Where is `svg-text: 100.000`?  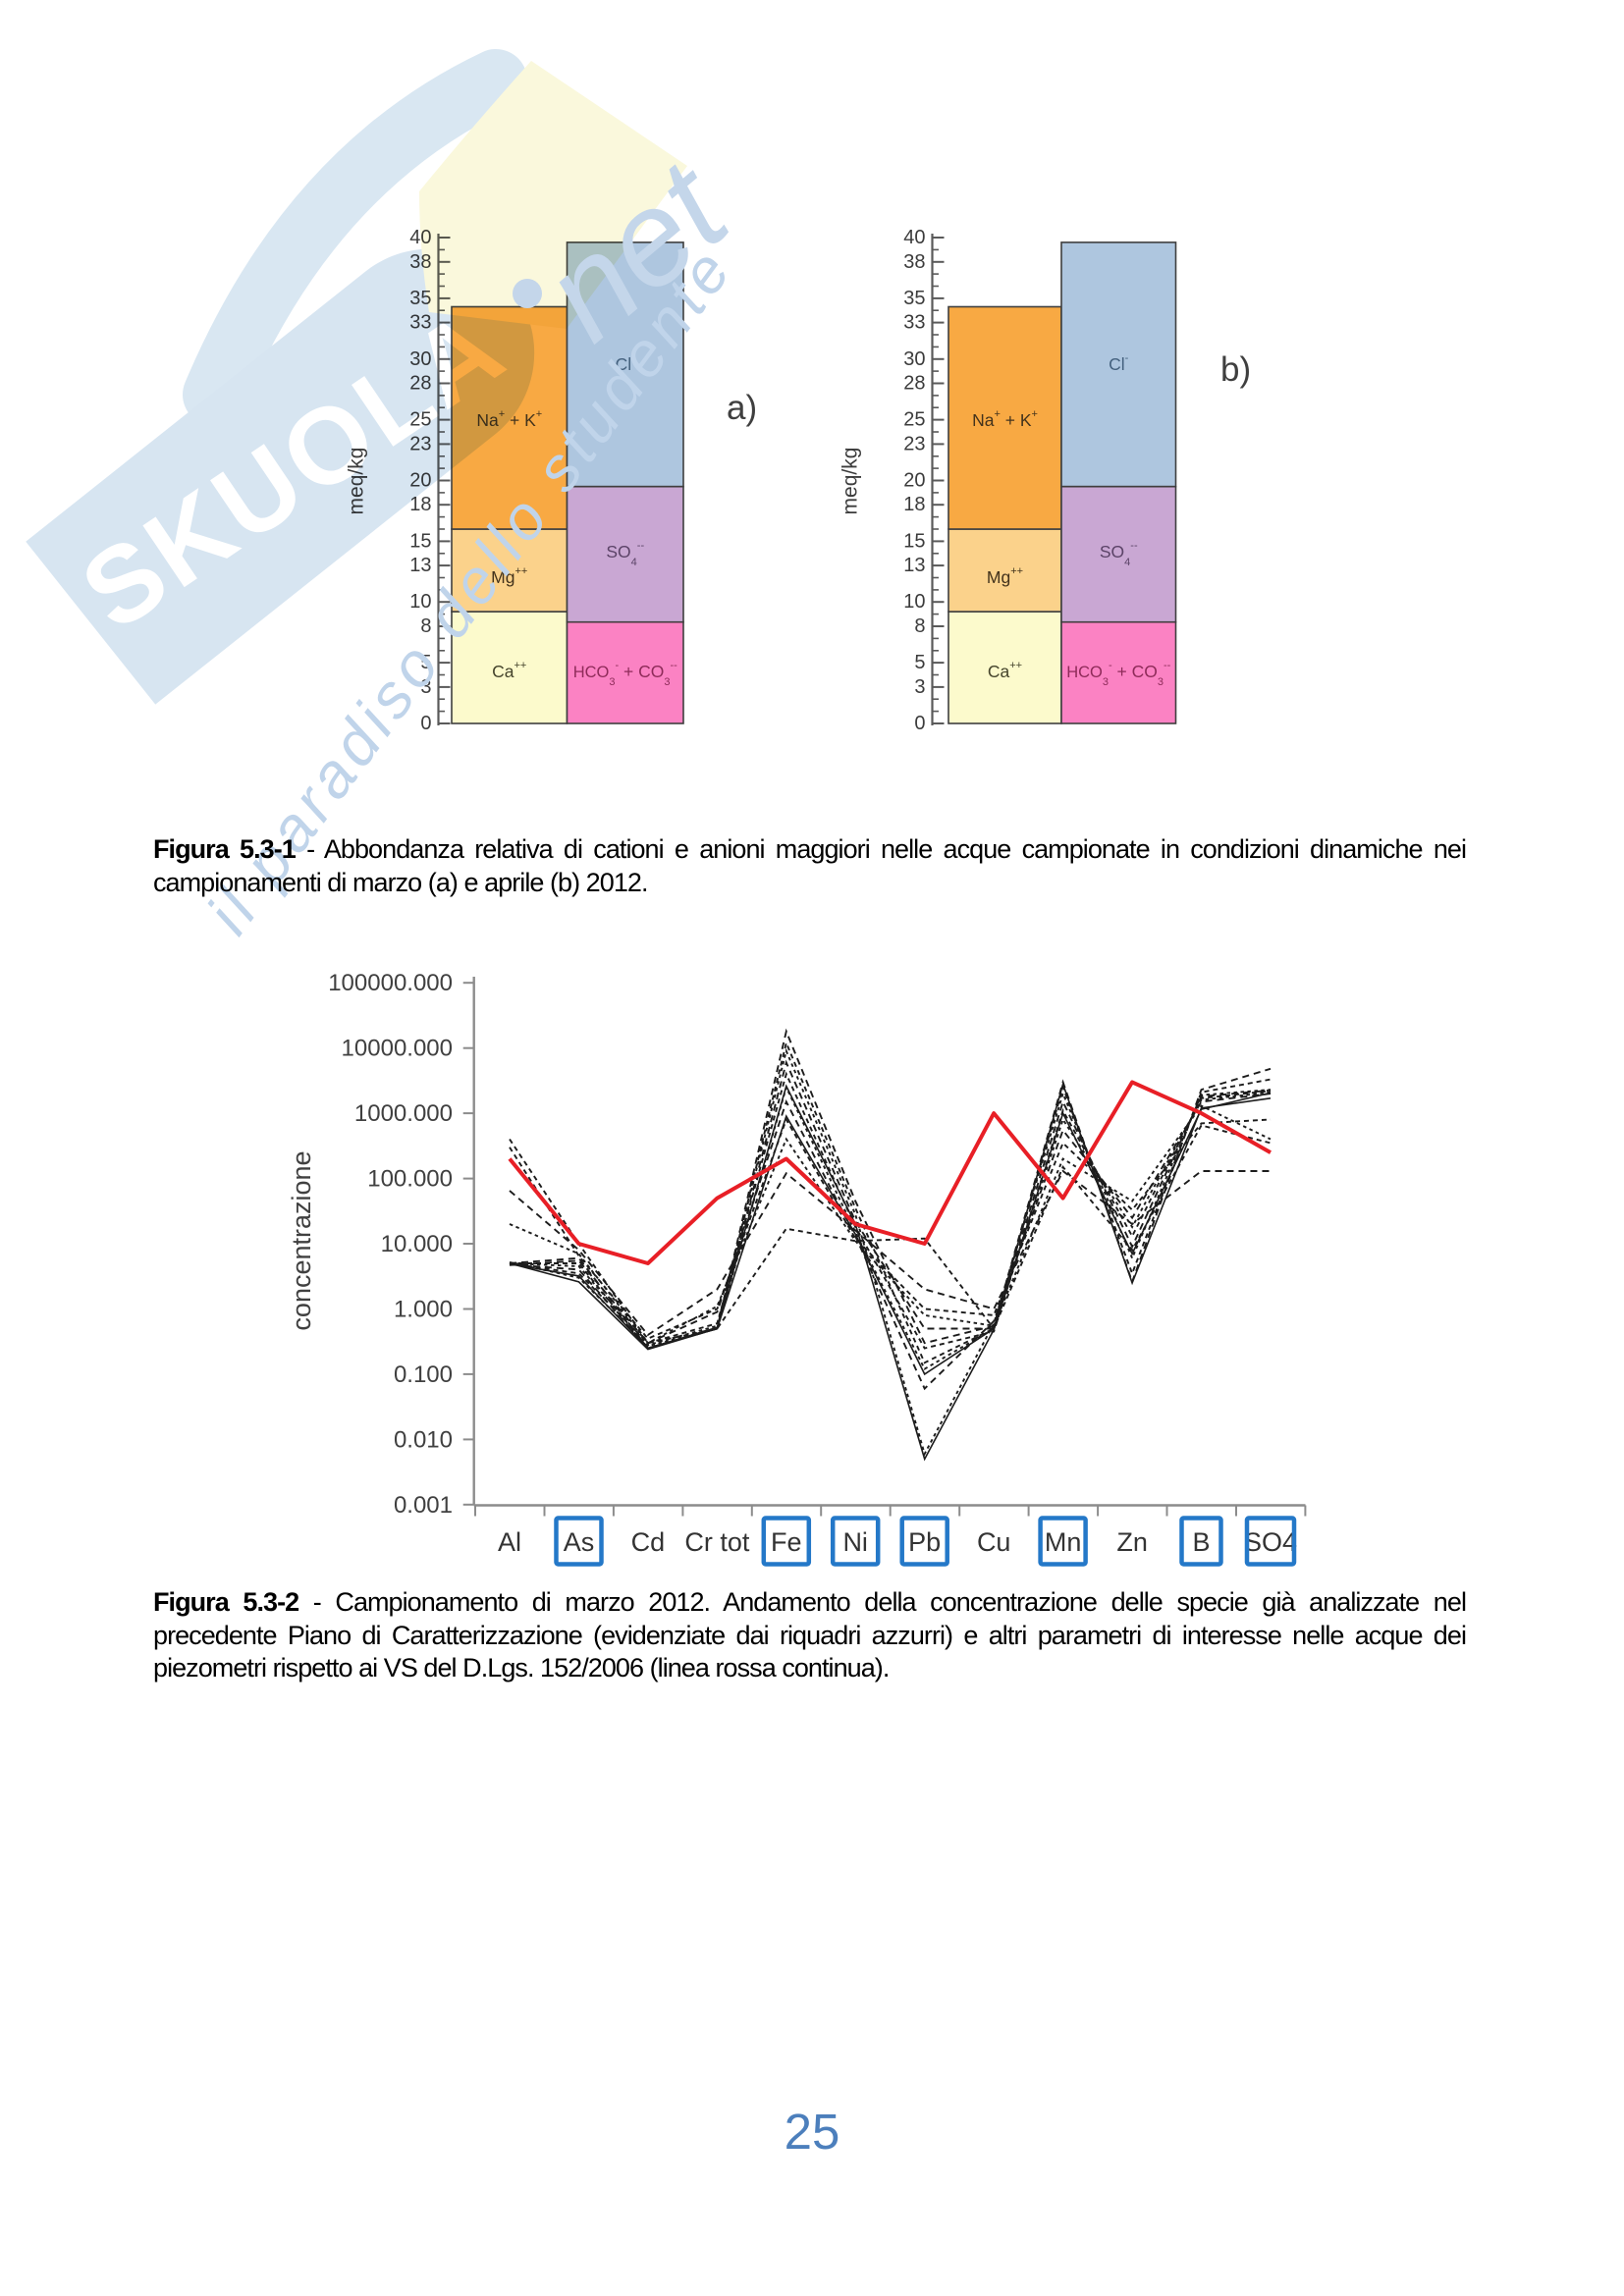 svg-text: 100.000 is located at coordinates (410, 1179).